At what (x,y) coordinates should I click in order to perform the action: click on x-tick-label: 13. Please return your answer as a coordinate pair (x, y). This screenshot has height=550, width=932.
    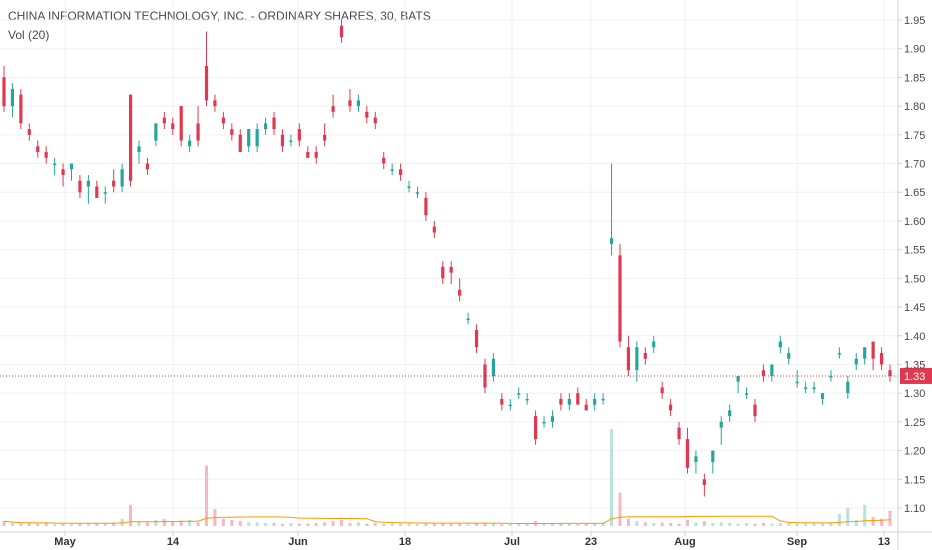
    Looking at the image, I should click on (884, 542).